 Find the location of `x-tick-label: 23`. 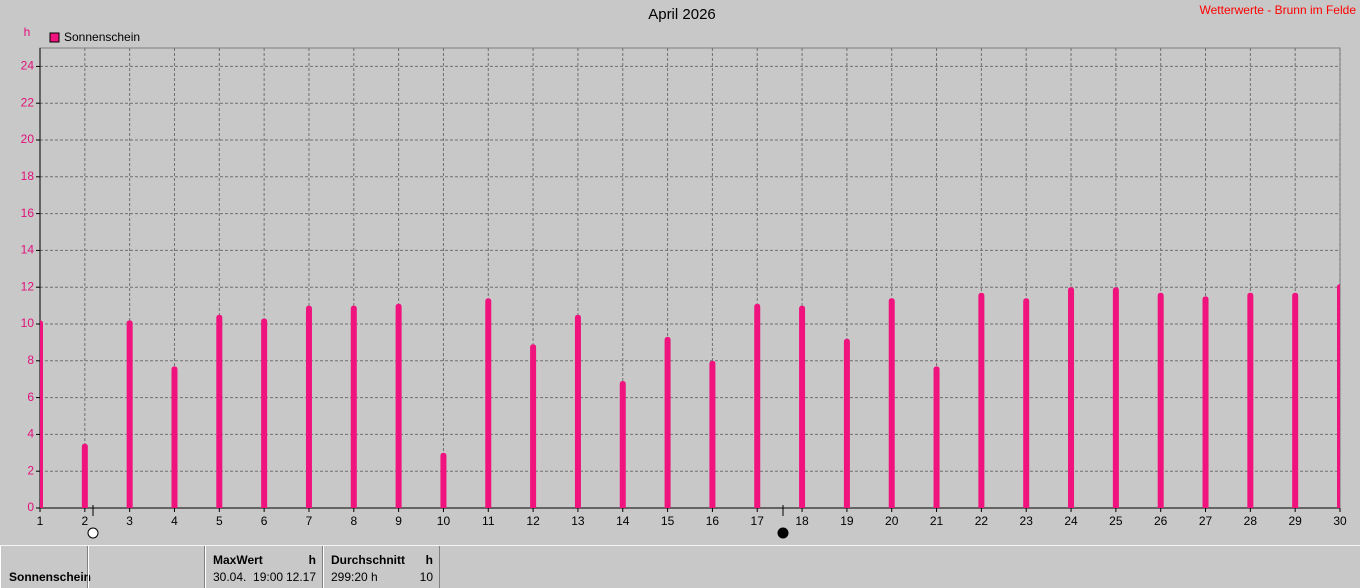

x-tick-label: 23 is located at coordinates (1027, 521).